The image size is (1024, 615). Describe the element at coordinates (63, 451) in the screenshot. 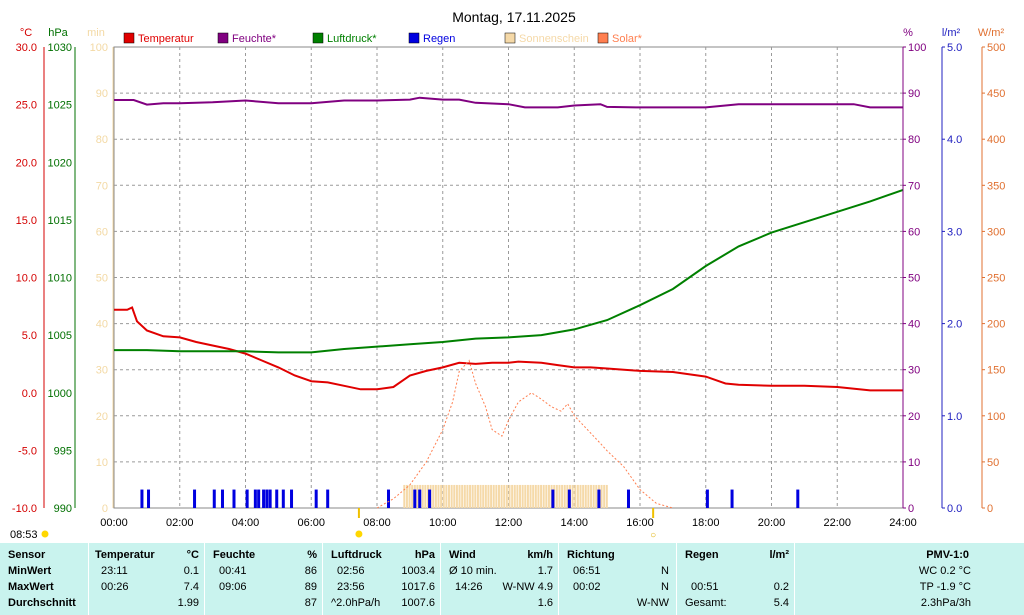

I see `pressure-tick-label: 995` at that location.